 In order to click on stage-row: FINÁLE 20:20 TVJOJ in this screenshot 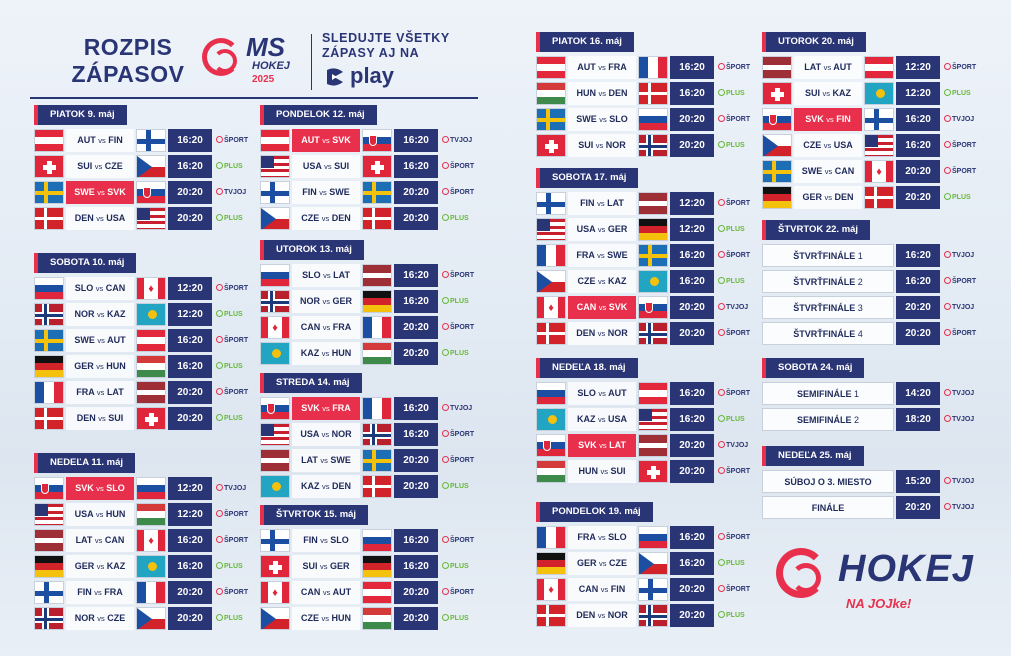, I will do `click(873, 507)`.